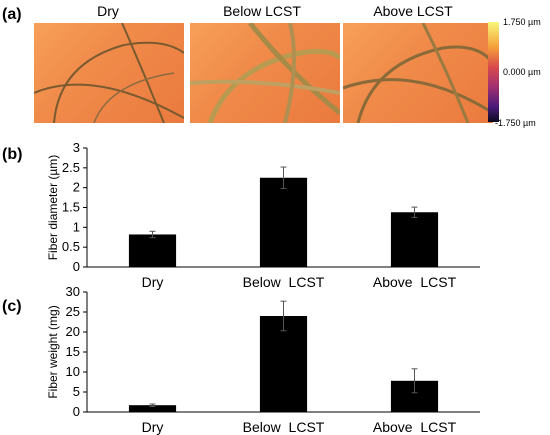  What do you see at coordinates (76, 391) in the screenshot?
I see `y-tick-label: 5` at bounding box center [76, 391].